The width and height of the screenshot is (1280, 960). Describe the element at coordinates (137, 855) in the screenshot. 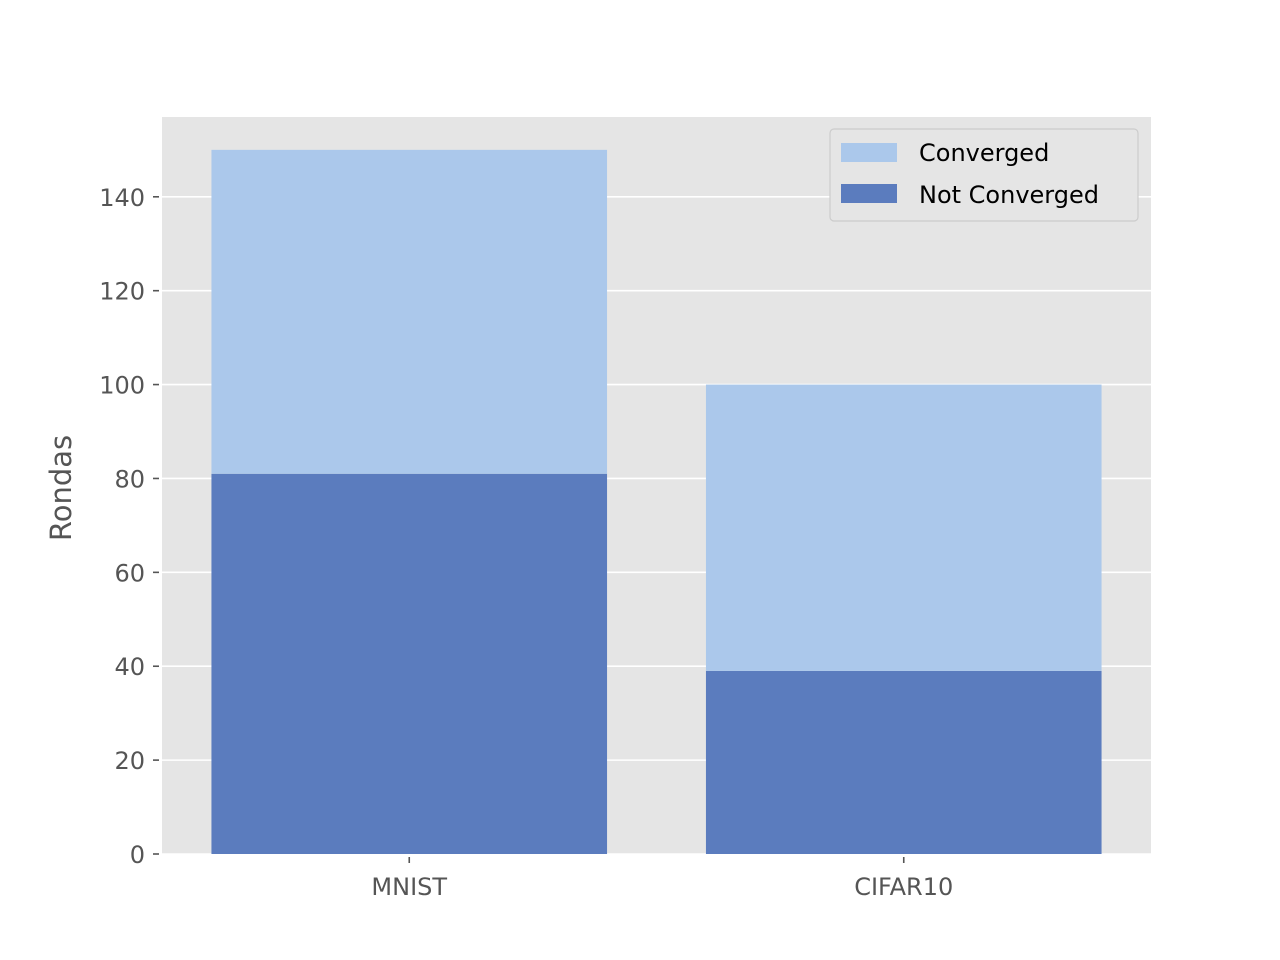

I see `y-tick-label: 0` at that location.